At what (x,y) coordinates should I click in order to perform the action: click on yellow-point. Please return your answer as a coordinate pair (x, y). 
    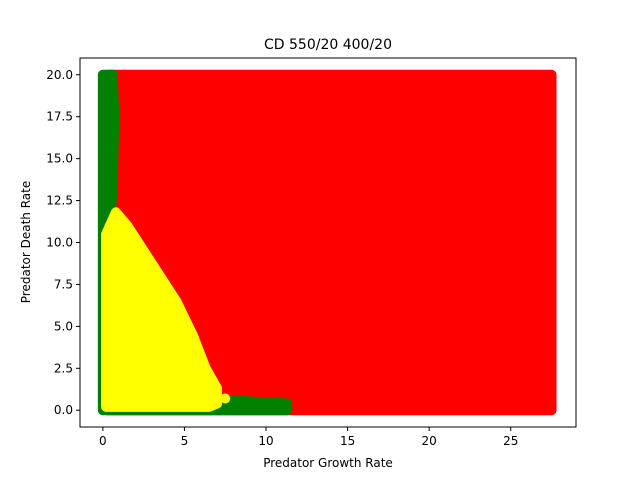
    Looking at the image, I should click on (225, 398).